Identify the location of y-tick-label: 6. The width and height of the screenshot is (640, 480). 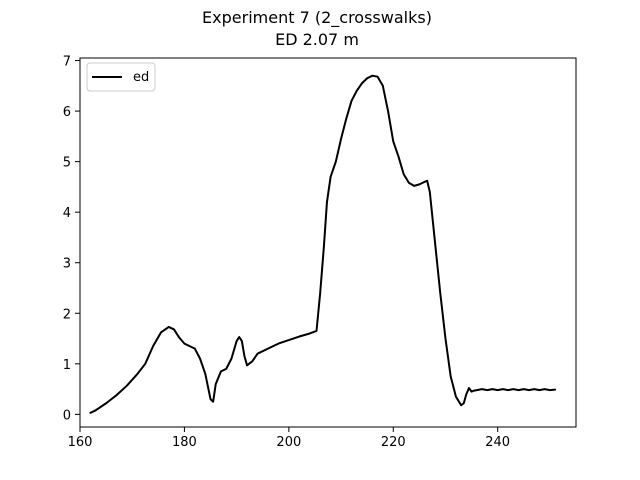
(67, 112).